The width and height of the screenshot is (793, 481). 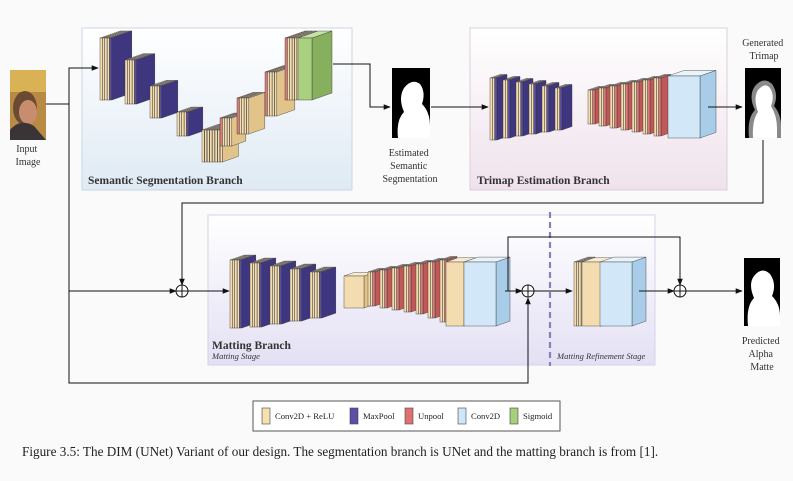 What do you see at coordinates (538, 416) in the screenshot?
I see `legend-label: Sigmoid` at bounding box center [538, 416].